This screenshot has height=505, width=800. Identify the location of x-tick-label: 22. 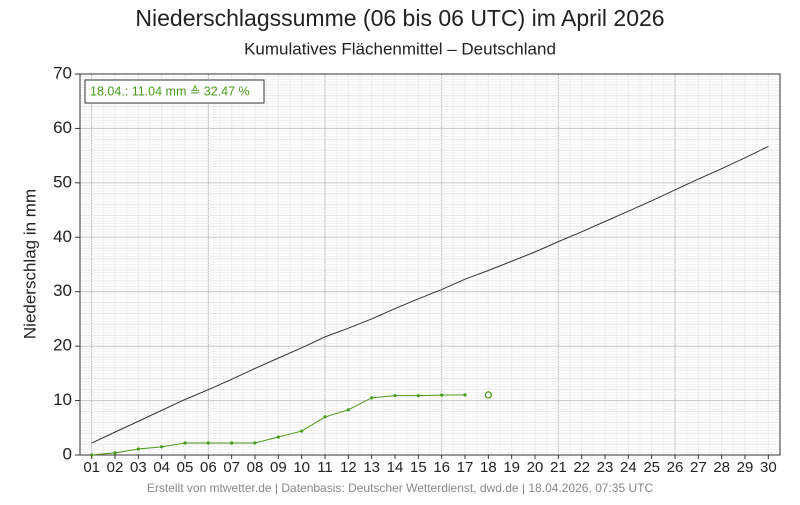
(581, 467).